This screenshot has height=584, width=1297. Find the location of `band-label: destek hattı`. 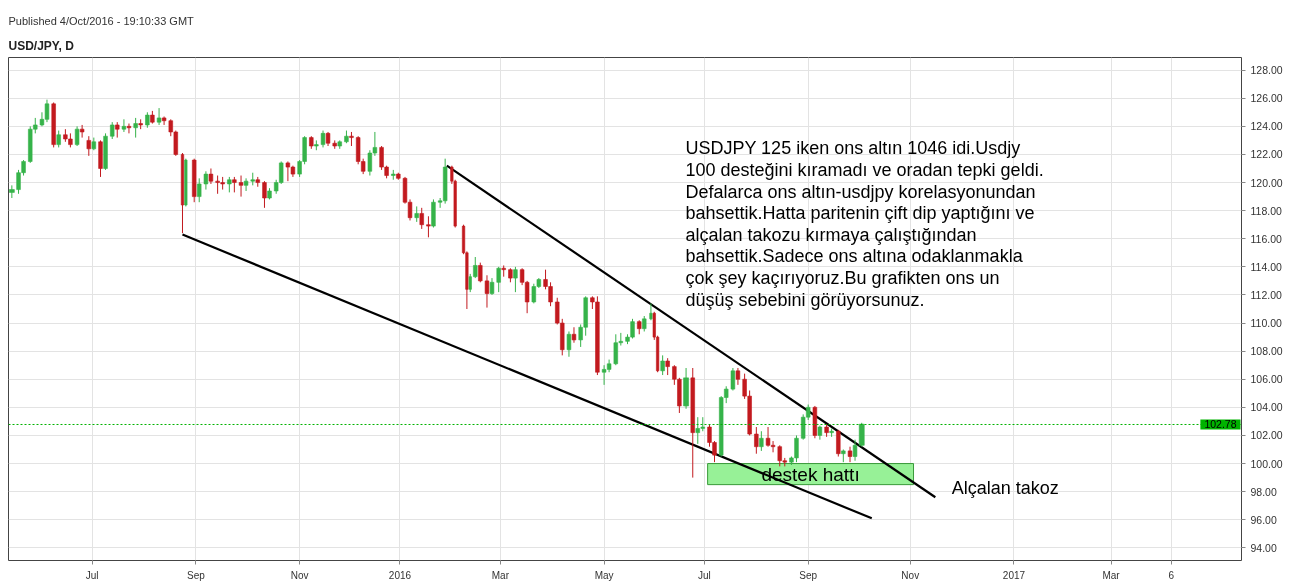

band-label: destek hattı is located at coordinates (810, 474).